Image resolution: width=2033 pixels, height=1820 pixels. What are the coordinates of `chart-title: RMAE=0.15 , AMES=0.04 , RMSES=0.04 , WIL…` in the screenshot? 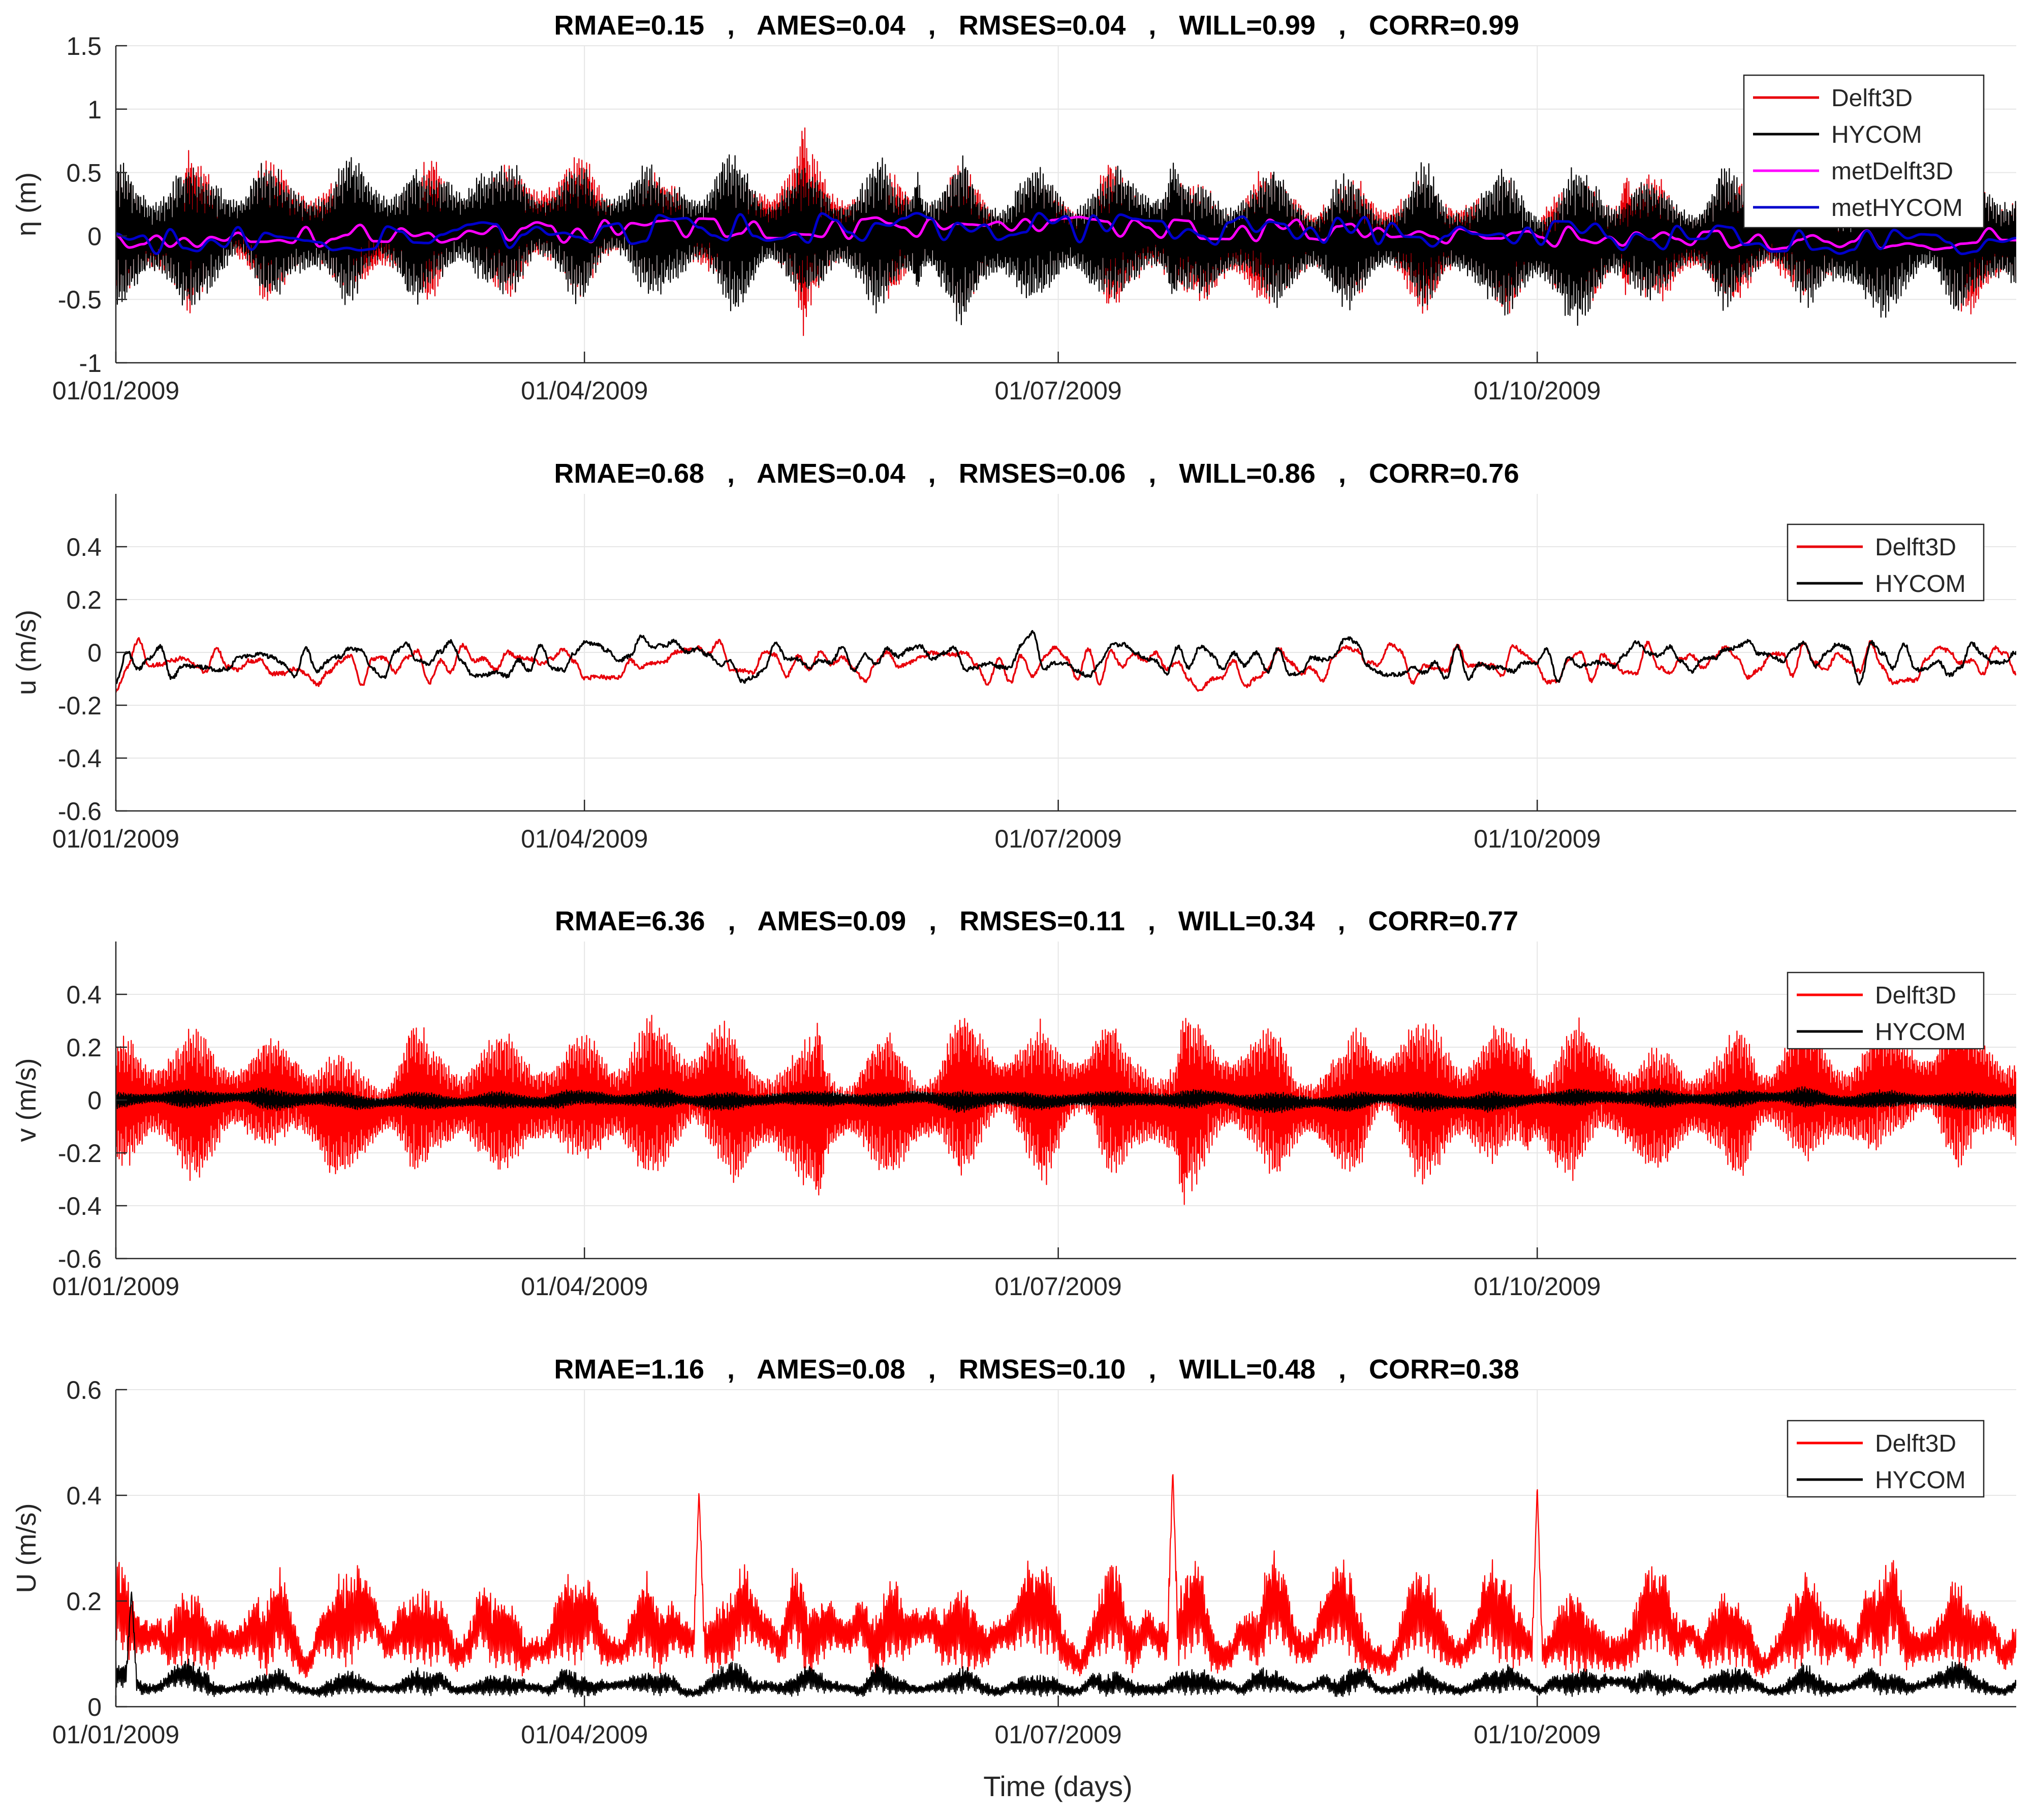 It's located at (1036, 25).